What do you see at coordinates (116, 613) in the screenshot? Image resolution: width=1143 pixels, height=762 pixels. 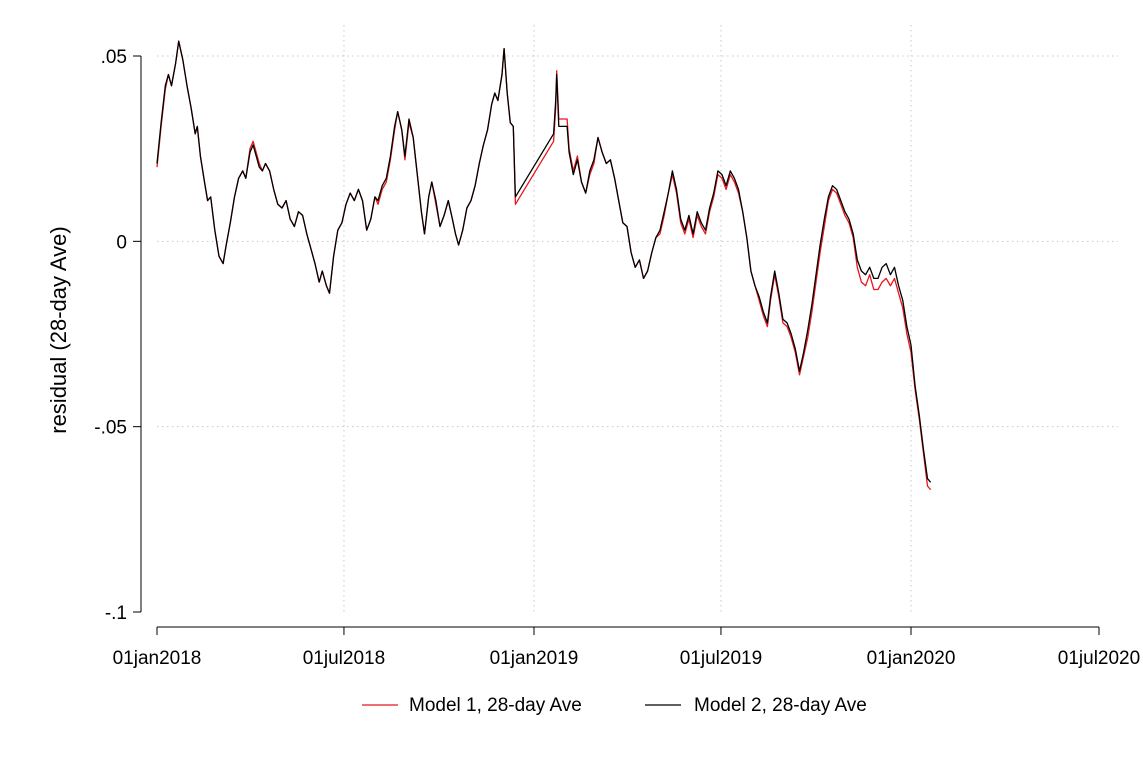 I see `y-tick-label: -.1` at bounding box center [116, 613].